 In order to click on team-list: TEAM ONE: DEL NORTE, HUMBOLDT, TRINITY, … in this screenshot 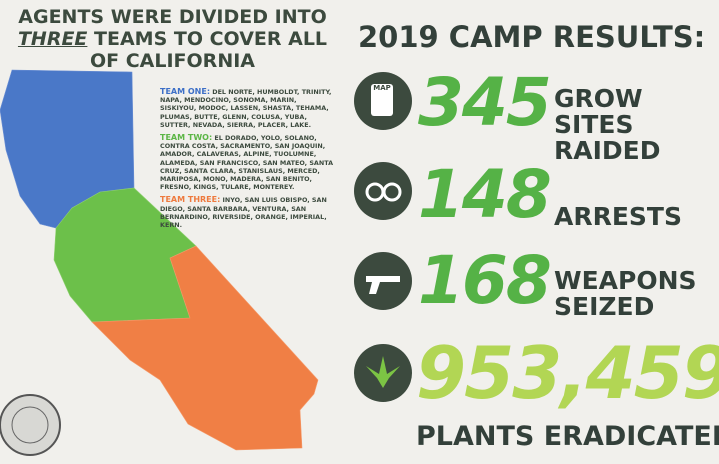, I will do `click(247, 160)`.